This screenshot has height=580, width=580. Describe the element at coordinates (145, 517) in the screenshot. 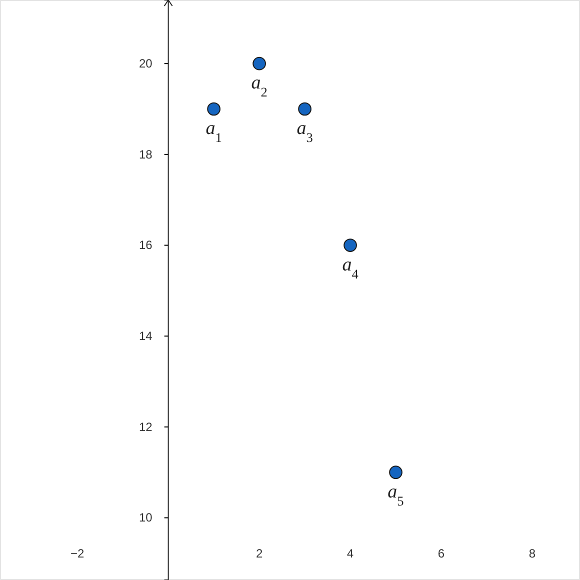

I see `y-tick-label: 10` at that location.